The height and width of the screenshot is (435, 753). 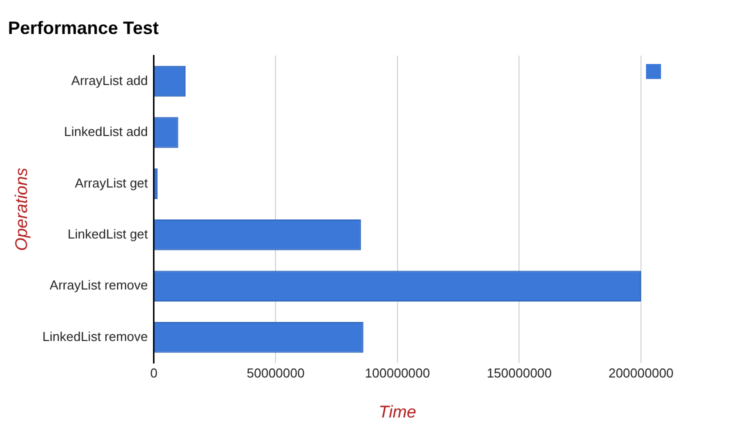 What do you see at coordinates (109, 80) in the screenshot?
I see `y-tick-label: ArrayList add` at bounding box center [109, 80].